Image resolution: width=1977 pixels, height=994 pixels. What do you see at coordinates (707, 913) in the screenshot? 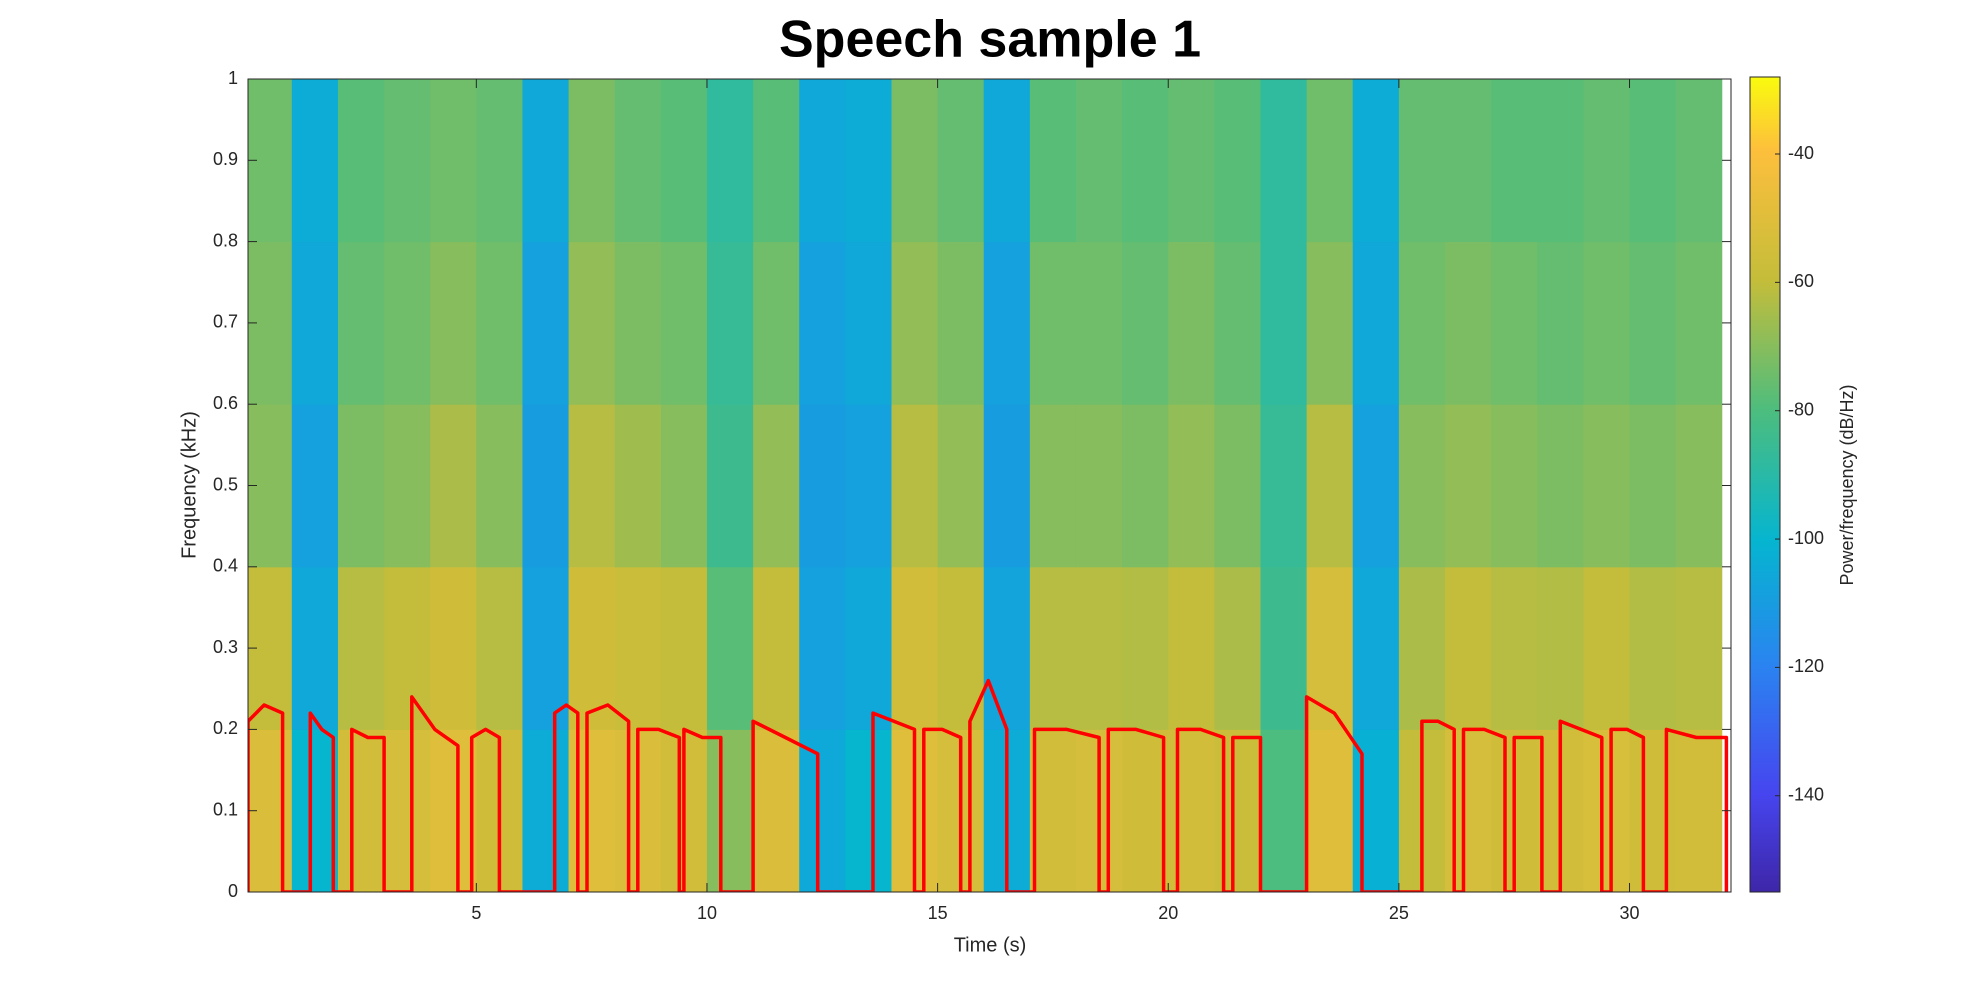
I see `x-tick-label: 10` at bounding box center [707, 913].